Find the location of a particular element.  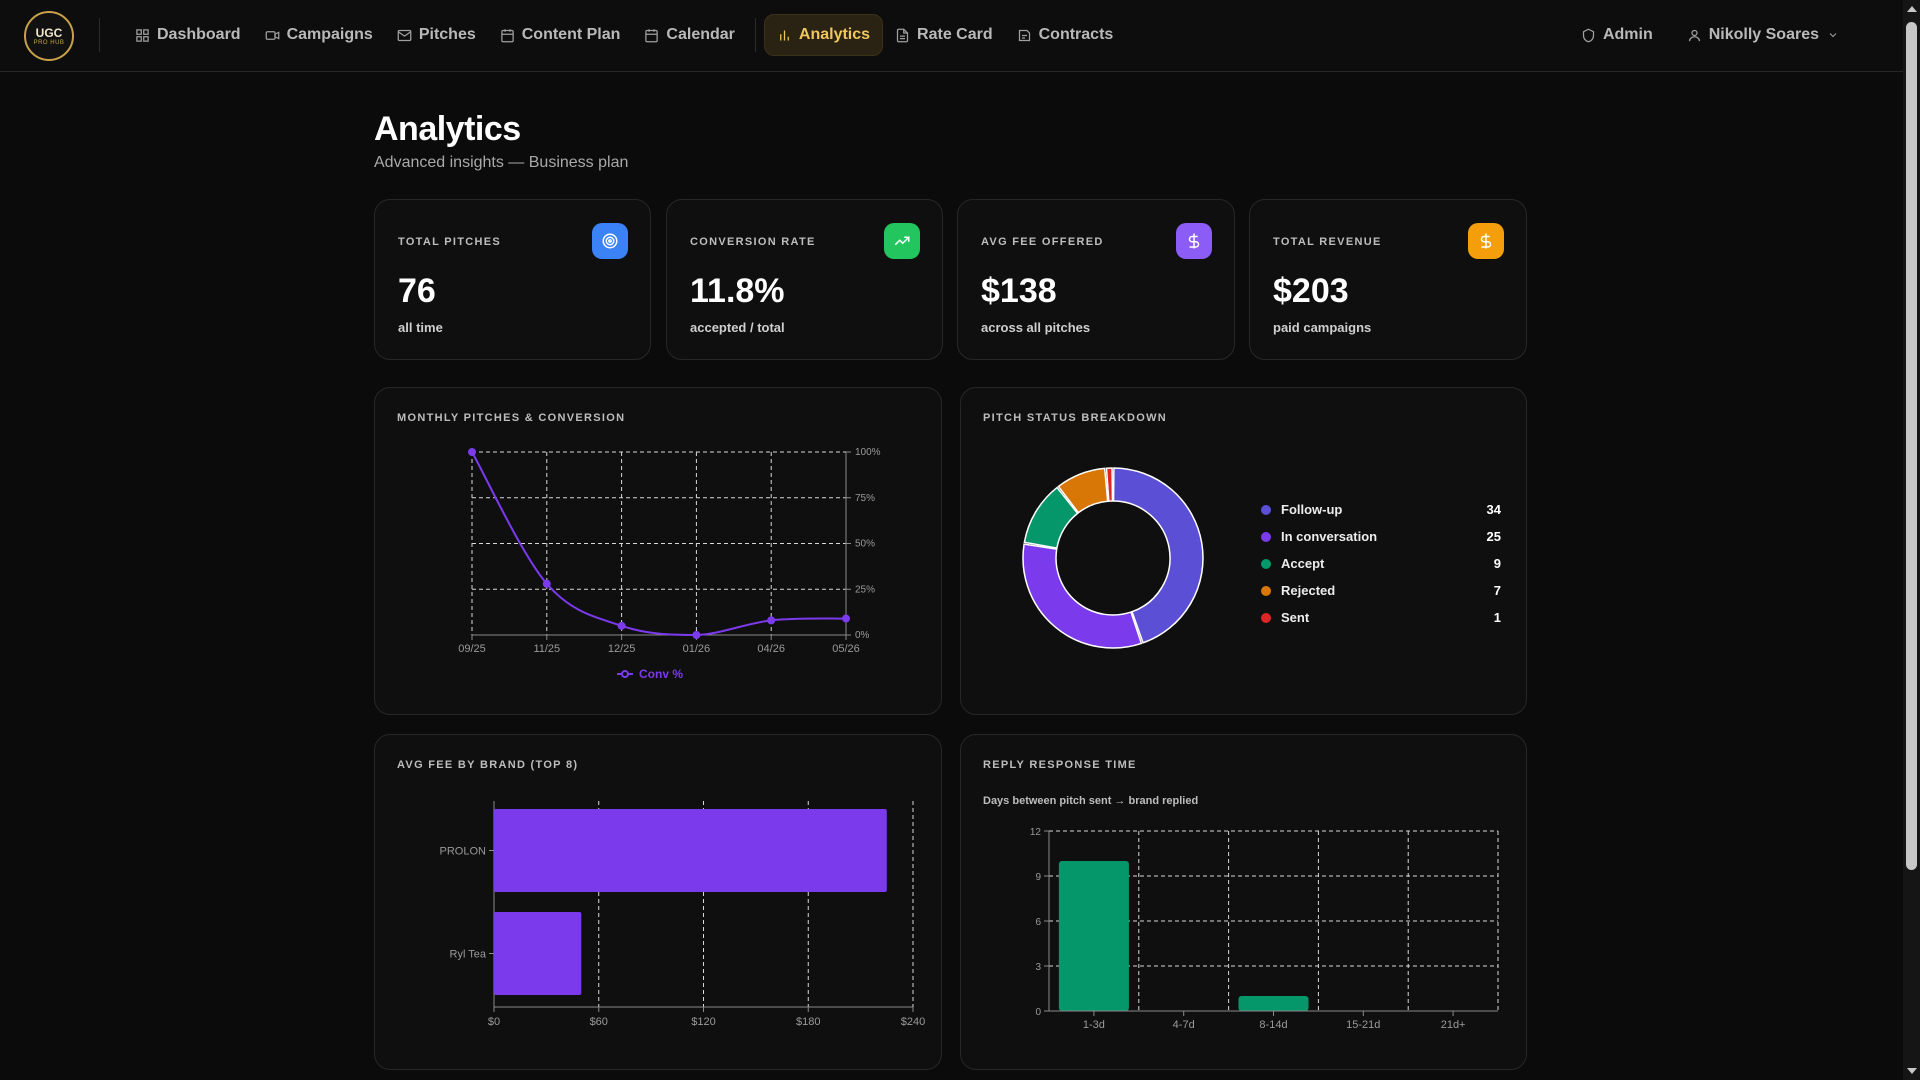

stat-note: paid campaigns is located at coordinates (1322, 327).